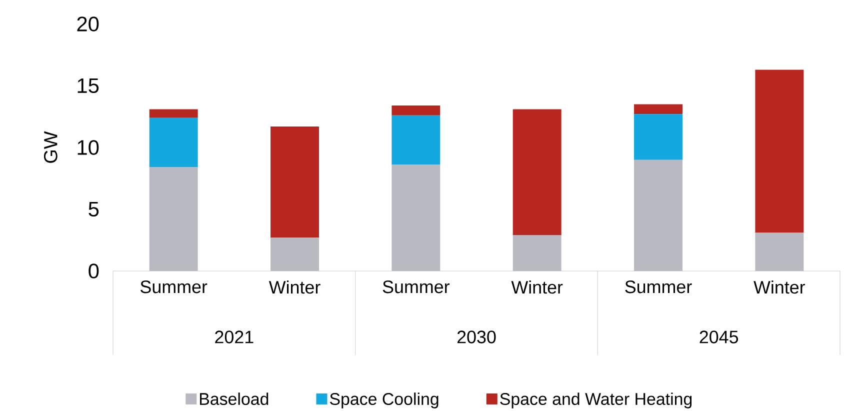  Describe the element at coordinates (88, 86) in the screenshot. I see `y-tick-label: 15` at that location.